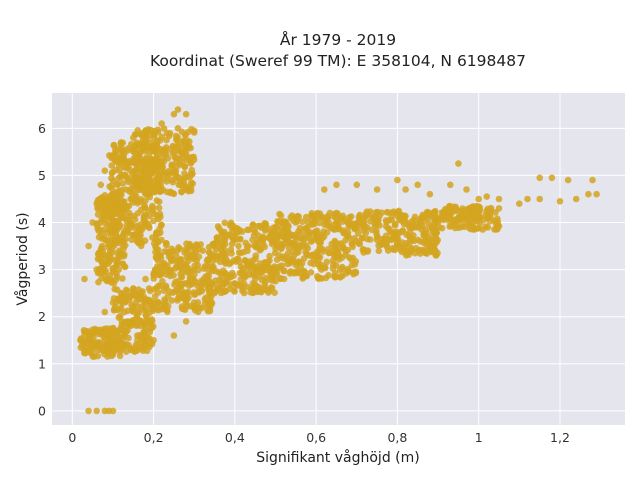 The width and height of the screenshot is (640, 480). What do you see at coordinates (235, 437) in the screenshot?
I see `x-tick-label: 0,4` at bounding box center [235, 437].